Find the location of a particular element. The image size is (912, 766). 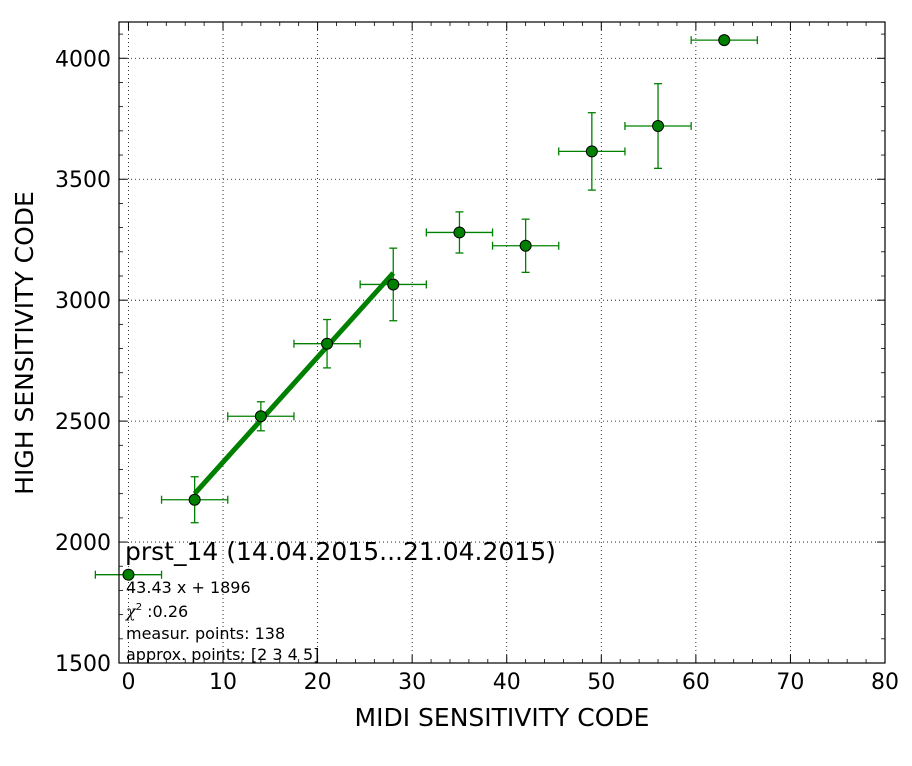

fit-line is located at coordinates (294, 383).